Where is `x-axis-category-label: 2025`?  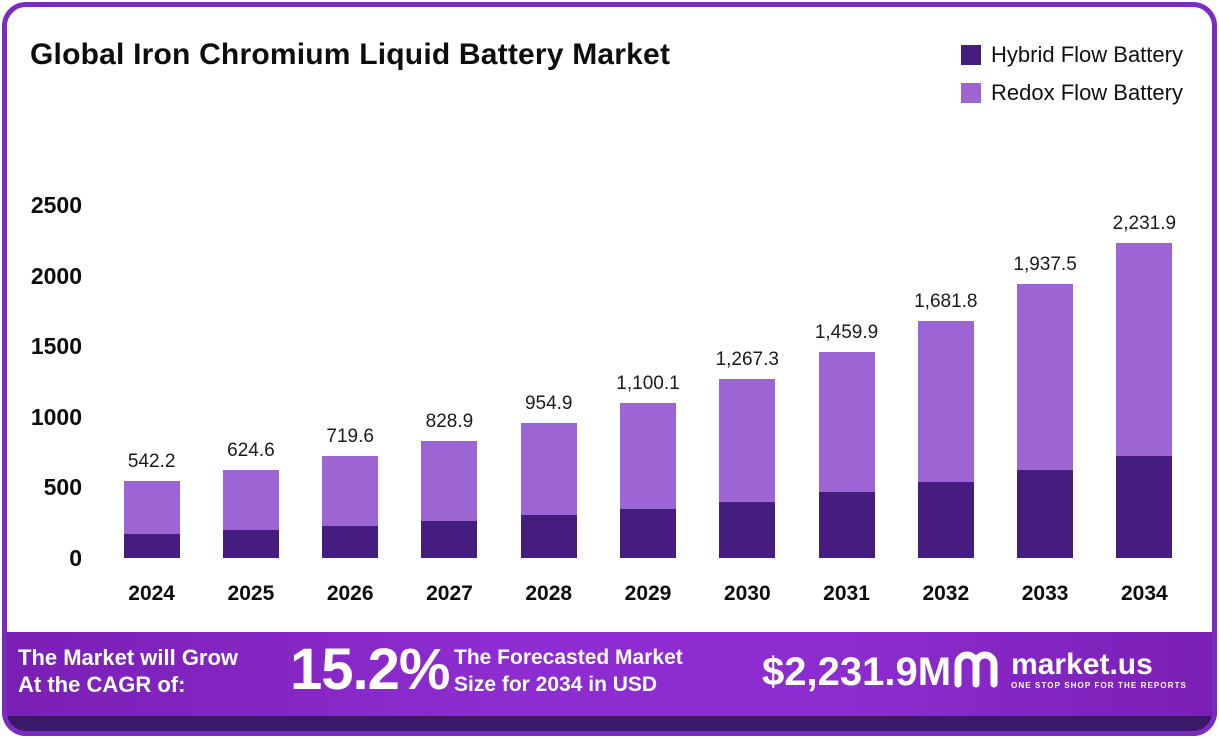
x-axis-category-label: 2025 is located at coordinates (251, 593).